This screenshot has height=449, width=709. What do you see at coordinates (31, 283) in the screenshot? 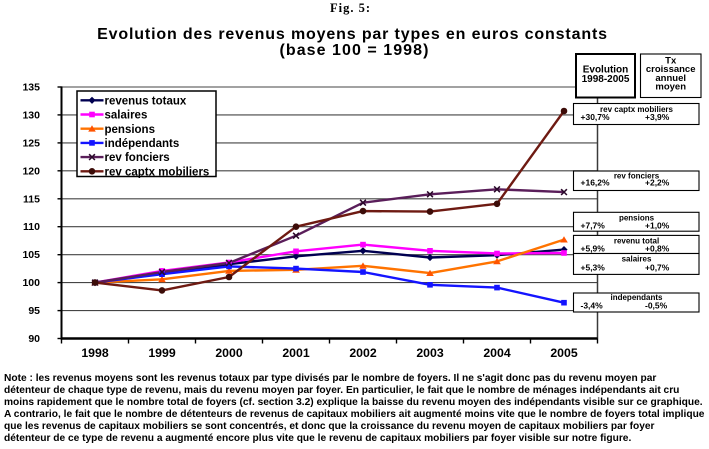
I see `svg-text: 100` at bounding box center [31, 283].